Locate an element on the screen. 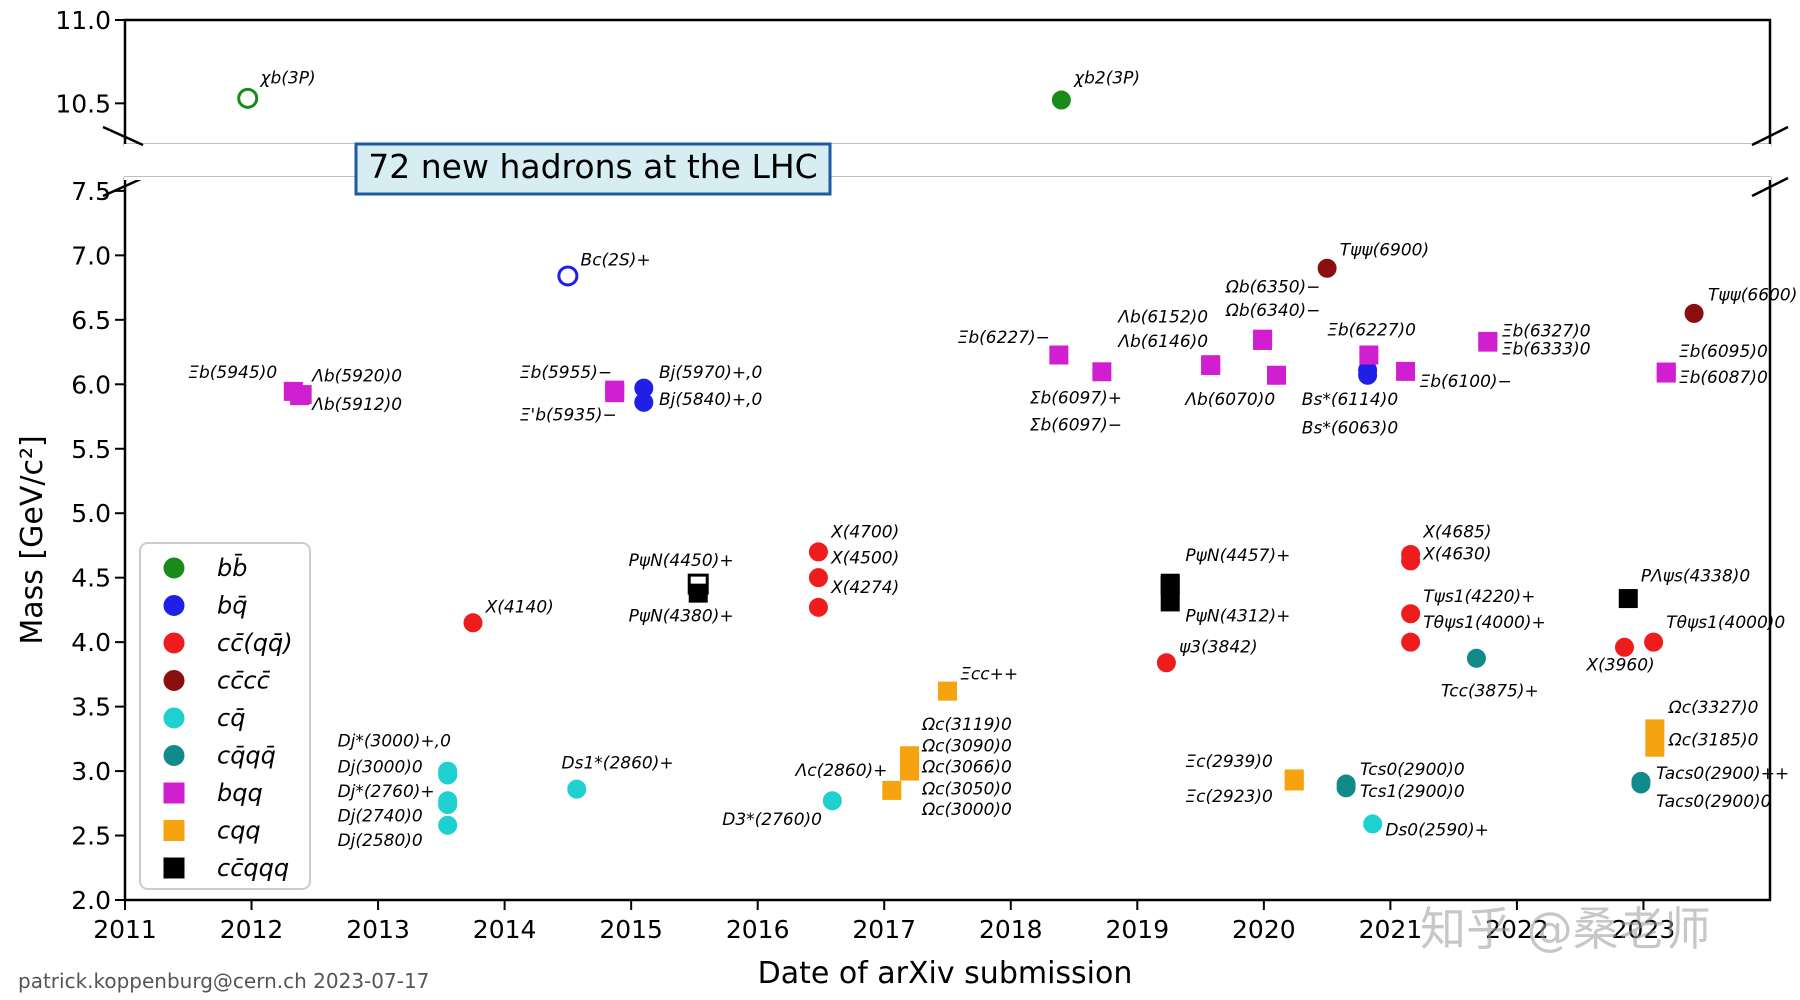 Image resolution: width=1800 pixels, height=1000 pixels. chart-title: 72 new hadrons at the LHC is located at coordinates (592, 166).